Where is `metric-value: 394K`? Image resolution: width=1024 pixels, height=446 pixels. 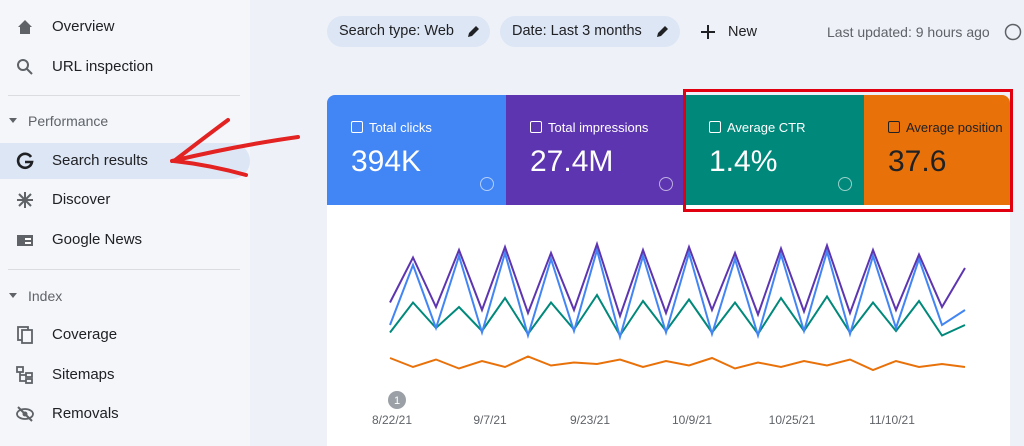 metric-value: 394K is located at coordinates (386, 161).